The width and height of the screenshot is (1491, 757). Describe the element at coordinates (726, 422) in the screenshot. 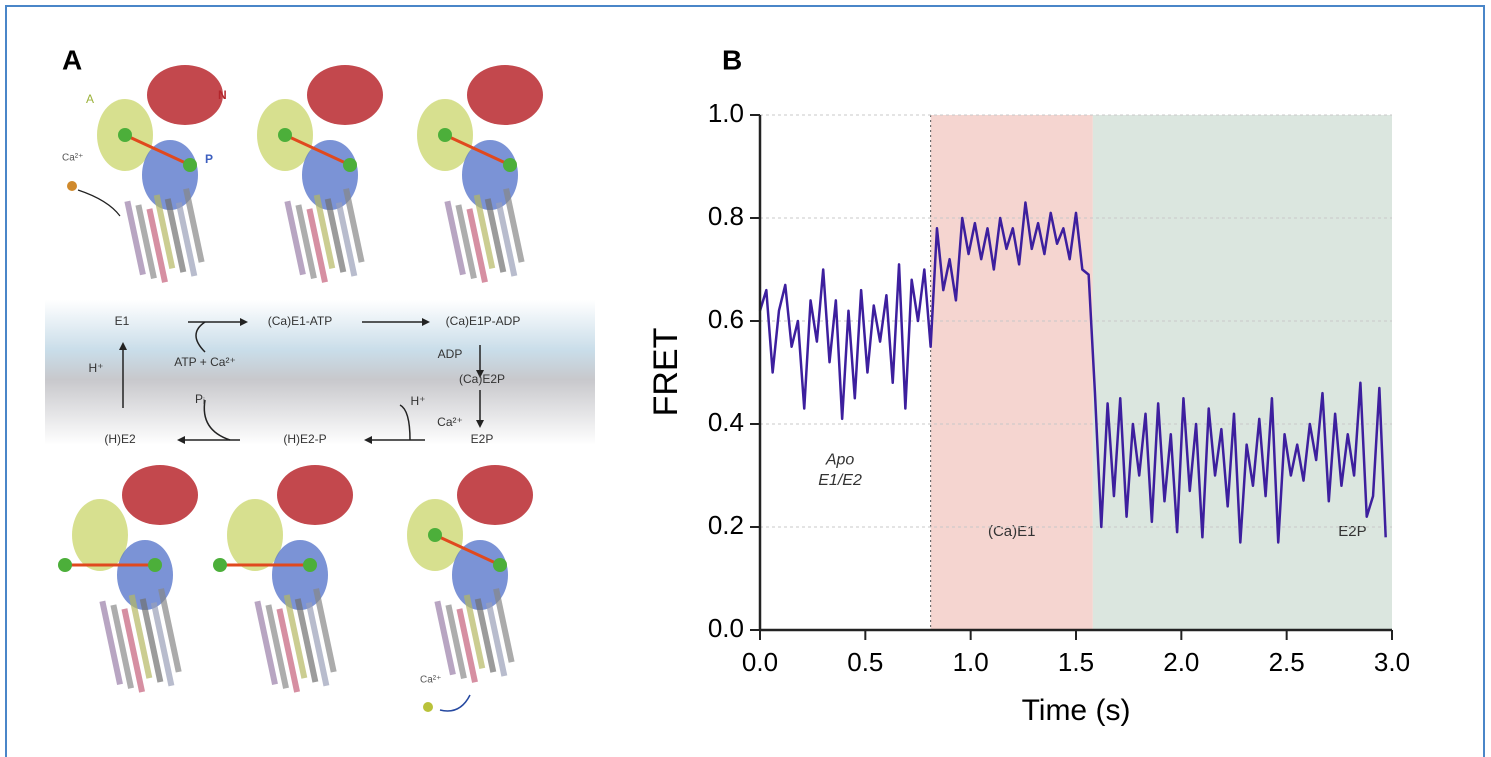

I see `y-tick-label: 0.4` at that location.